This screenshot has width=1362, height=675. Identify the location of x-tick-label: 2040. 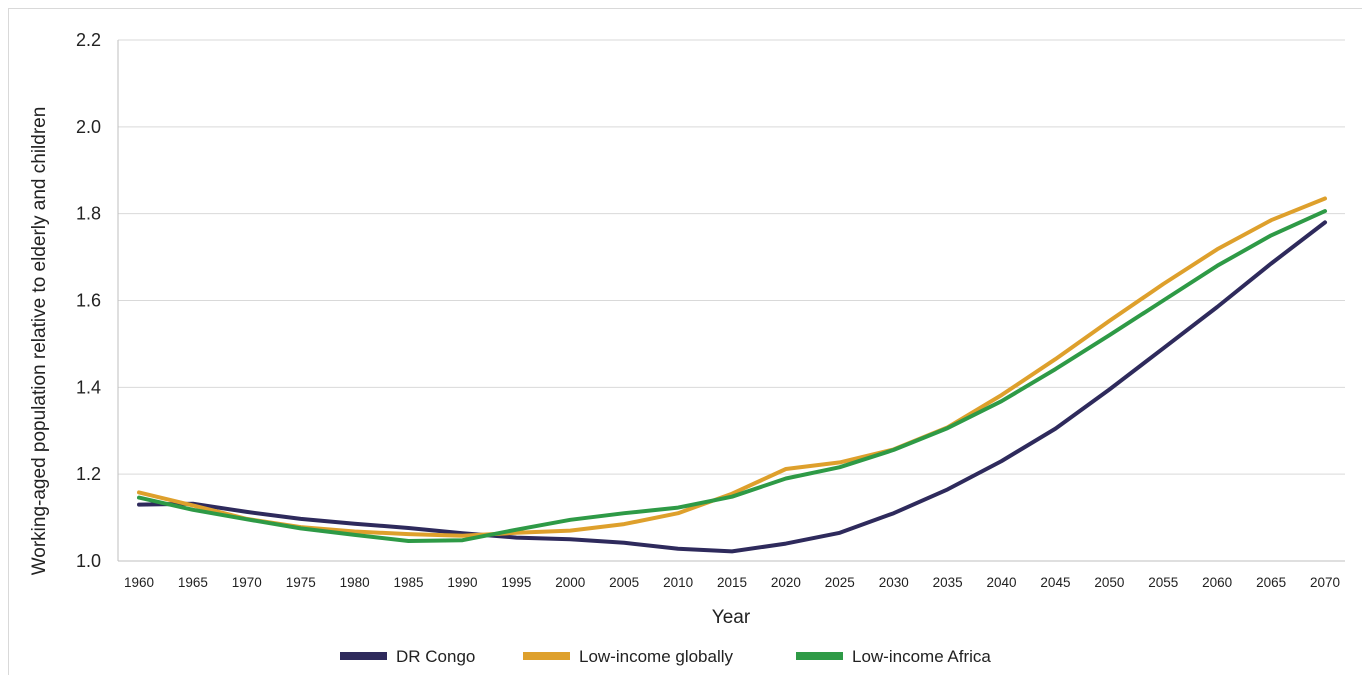
(1002, 582).